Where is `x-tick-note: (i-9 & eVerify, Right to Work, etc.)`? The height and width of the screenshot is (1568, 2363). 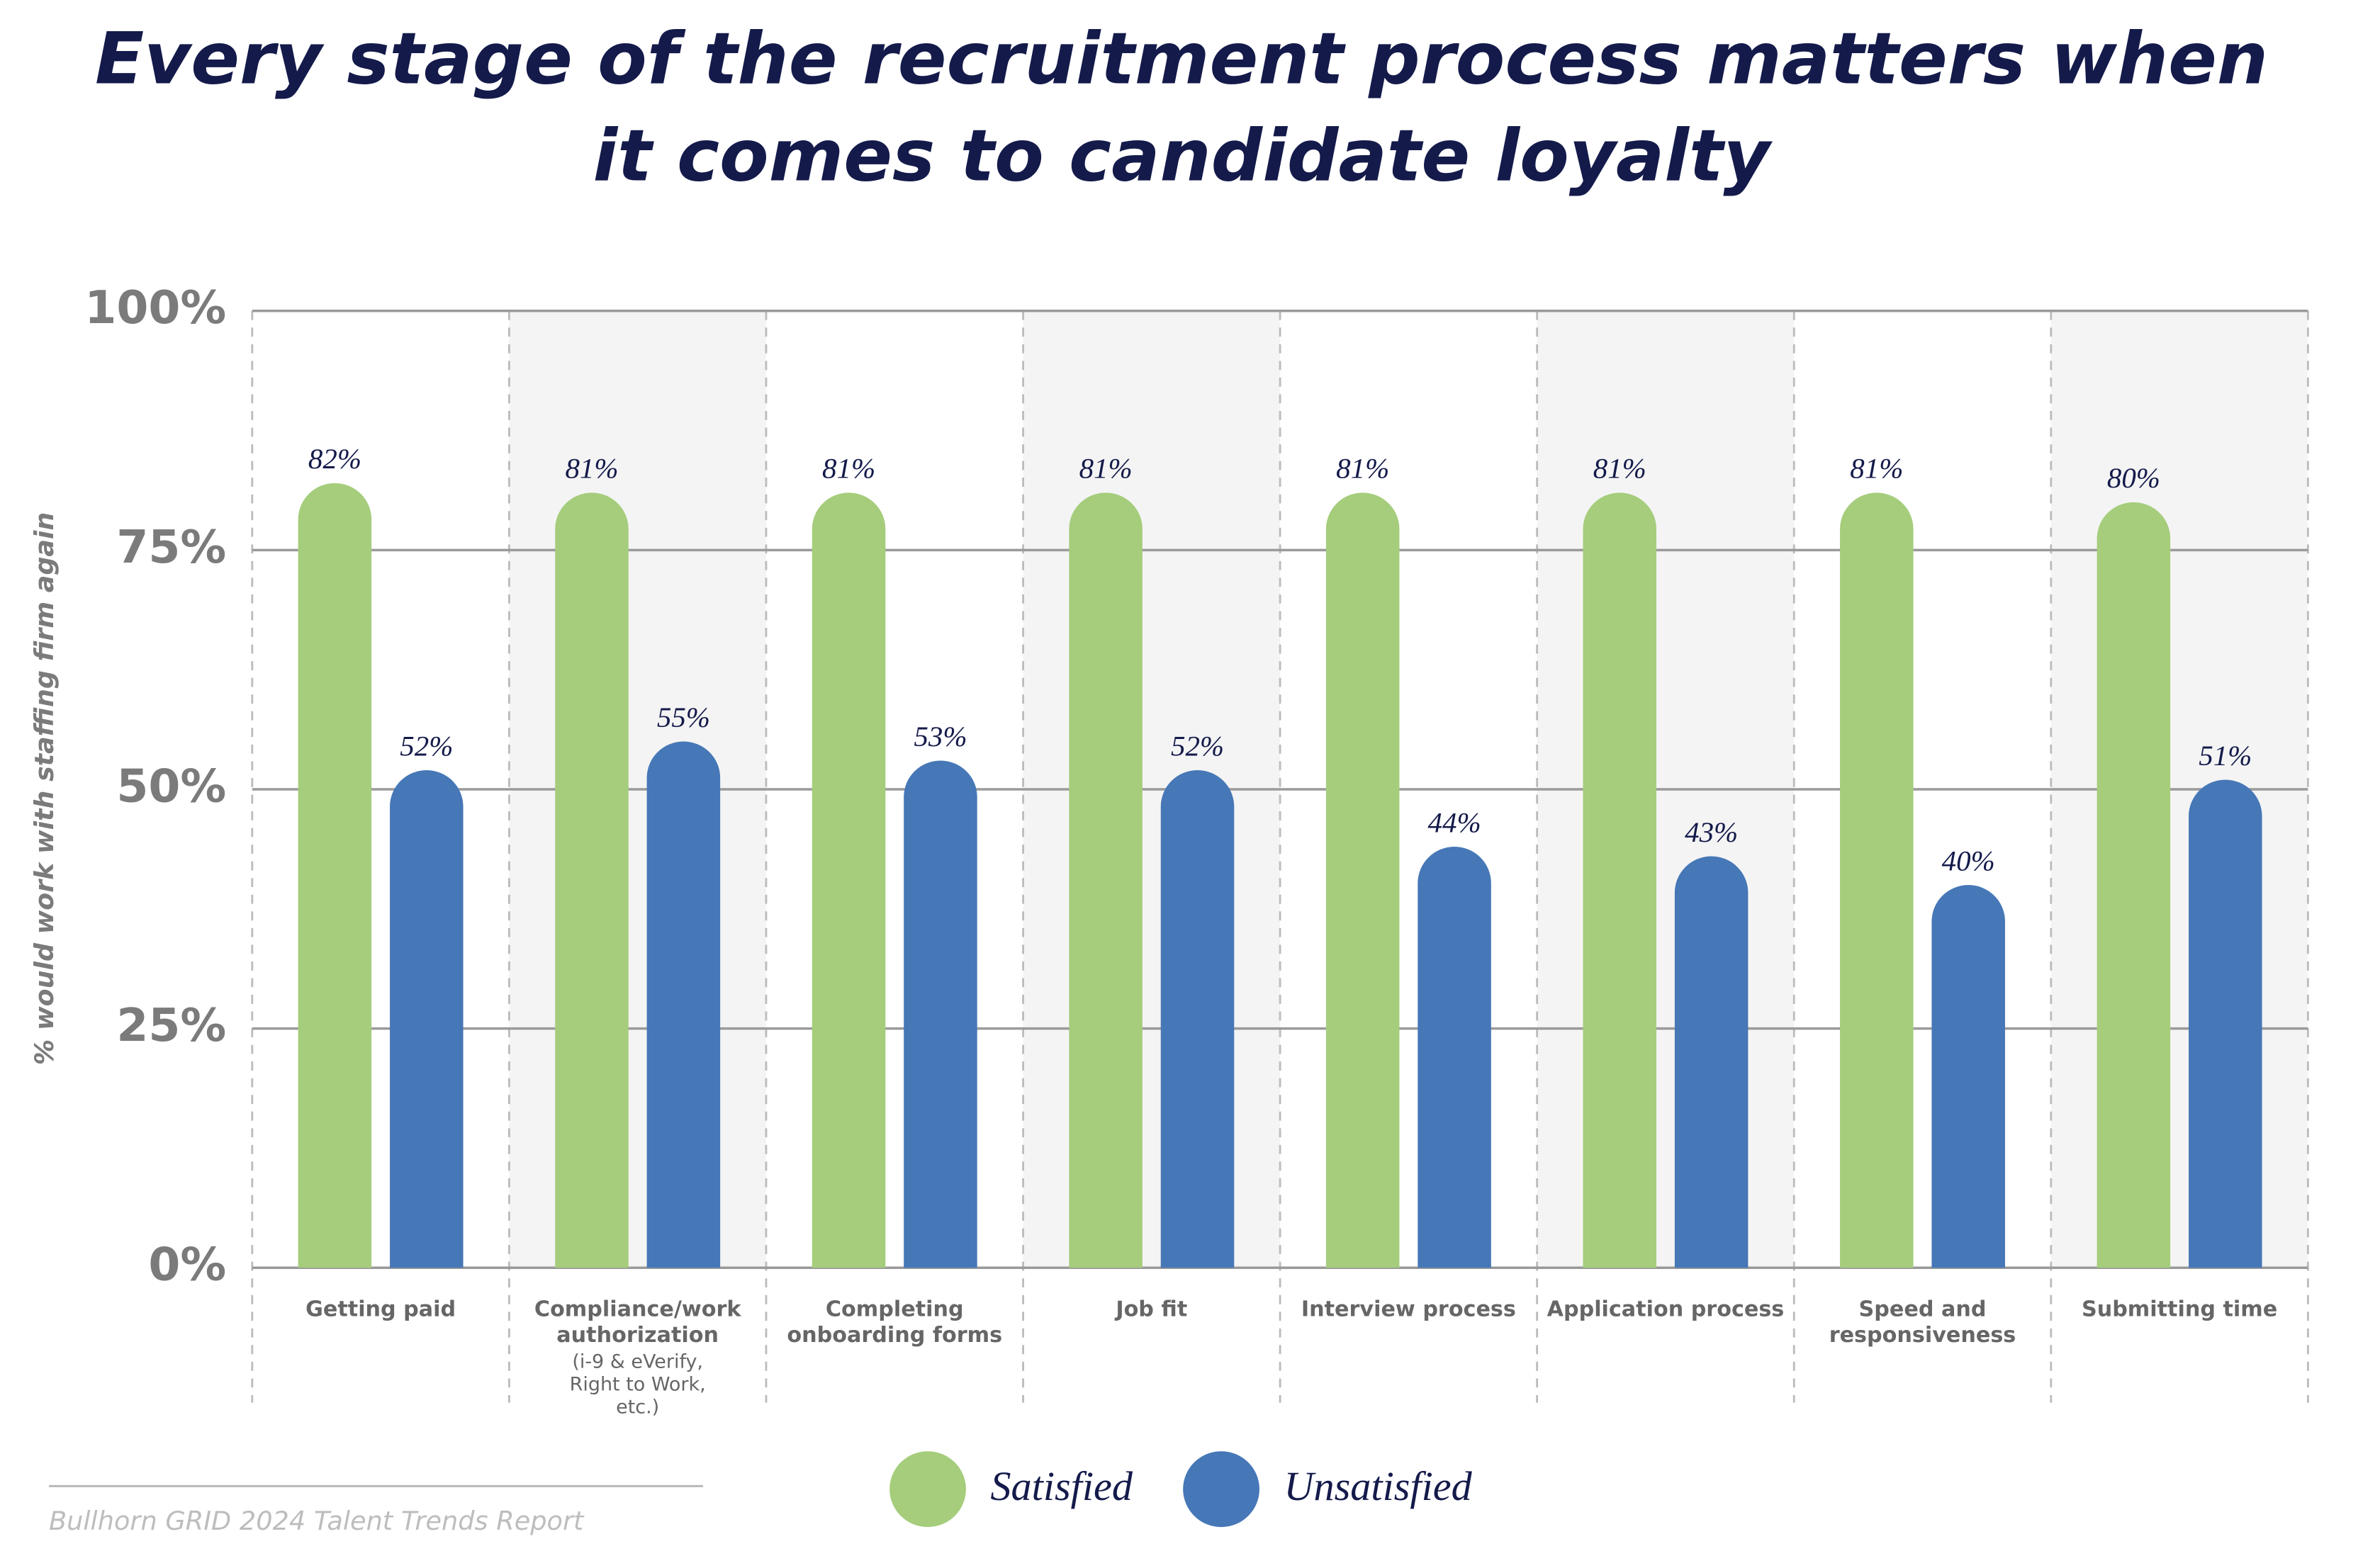
x-tick-note: (i-9 & eVerify, Right to Work, etc.) is located at coordinates (637, 1383).